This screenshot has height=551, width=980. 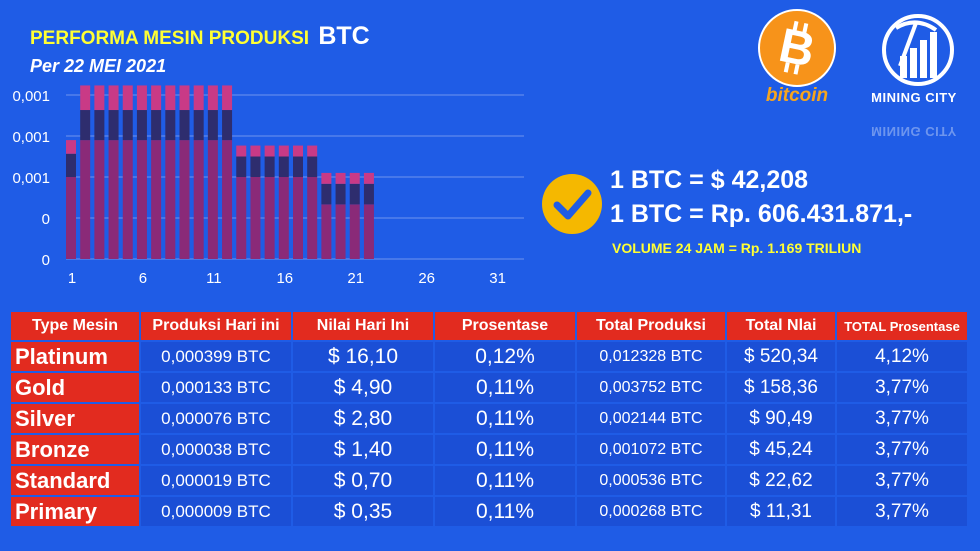 I want to click on total-production: 0,001072 BTC, so click(x=651, y=449).